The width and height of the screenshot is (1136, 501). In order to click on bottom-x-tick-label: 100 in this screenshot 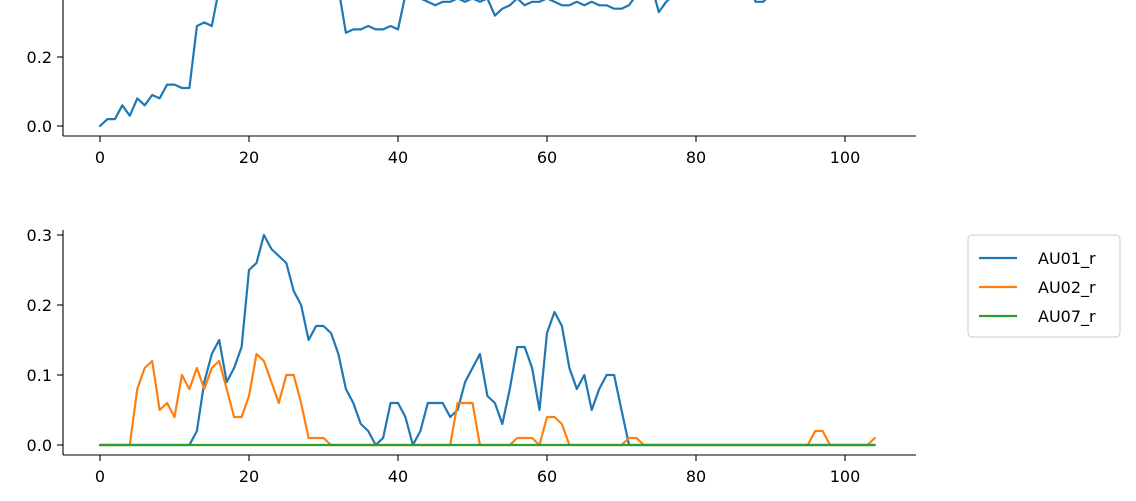, I will do `click(845, 476)`.